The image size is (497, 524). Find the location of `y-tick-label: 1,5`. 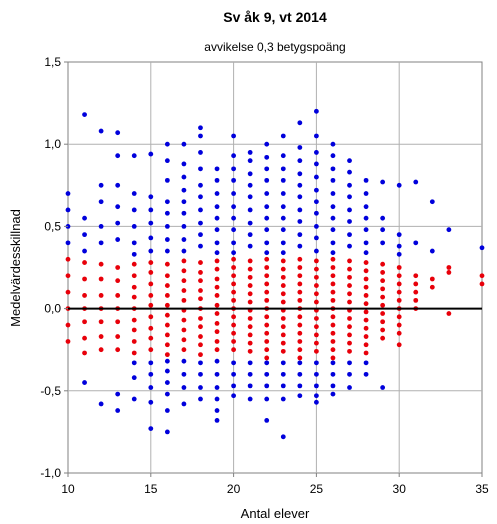

y-tick-label: 1,5 is located at coordinates (52, 62).